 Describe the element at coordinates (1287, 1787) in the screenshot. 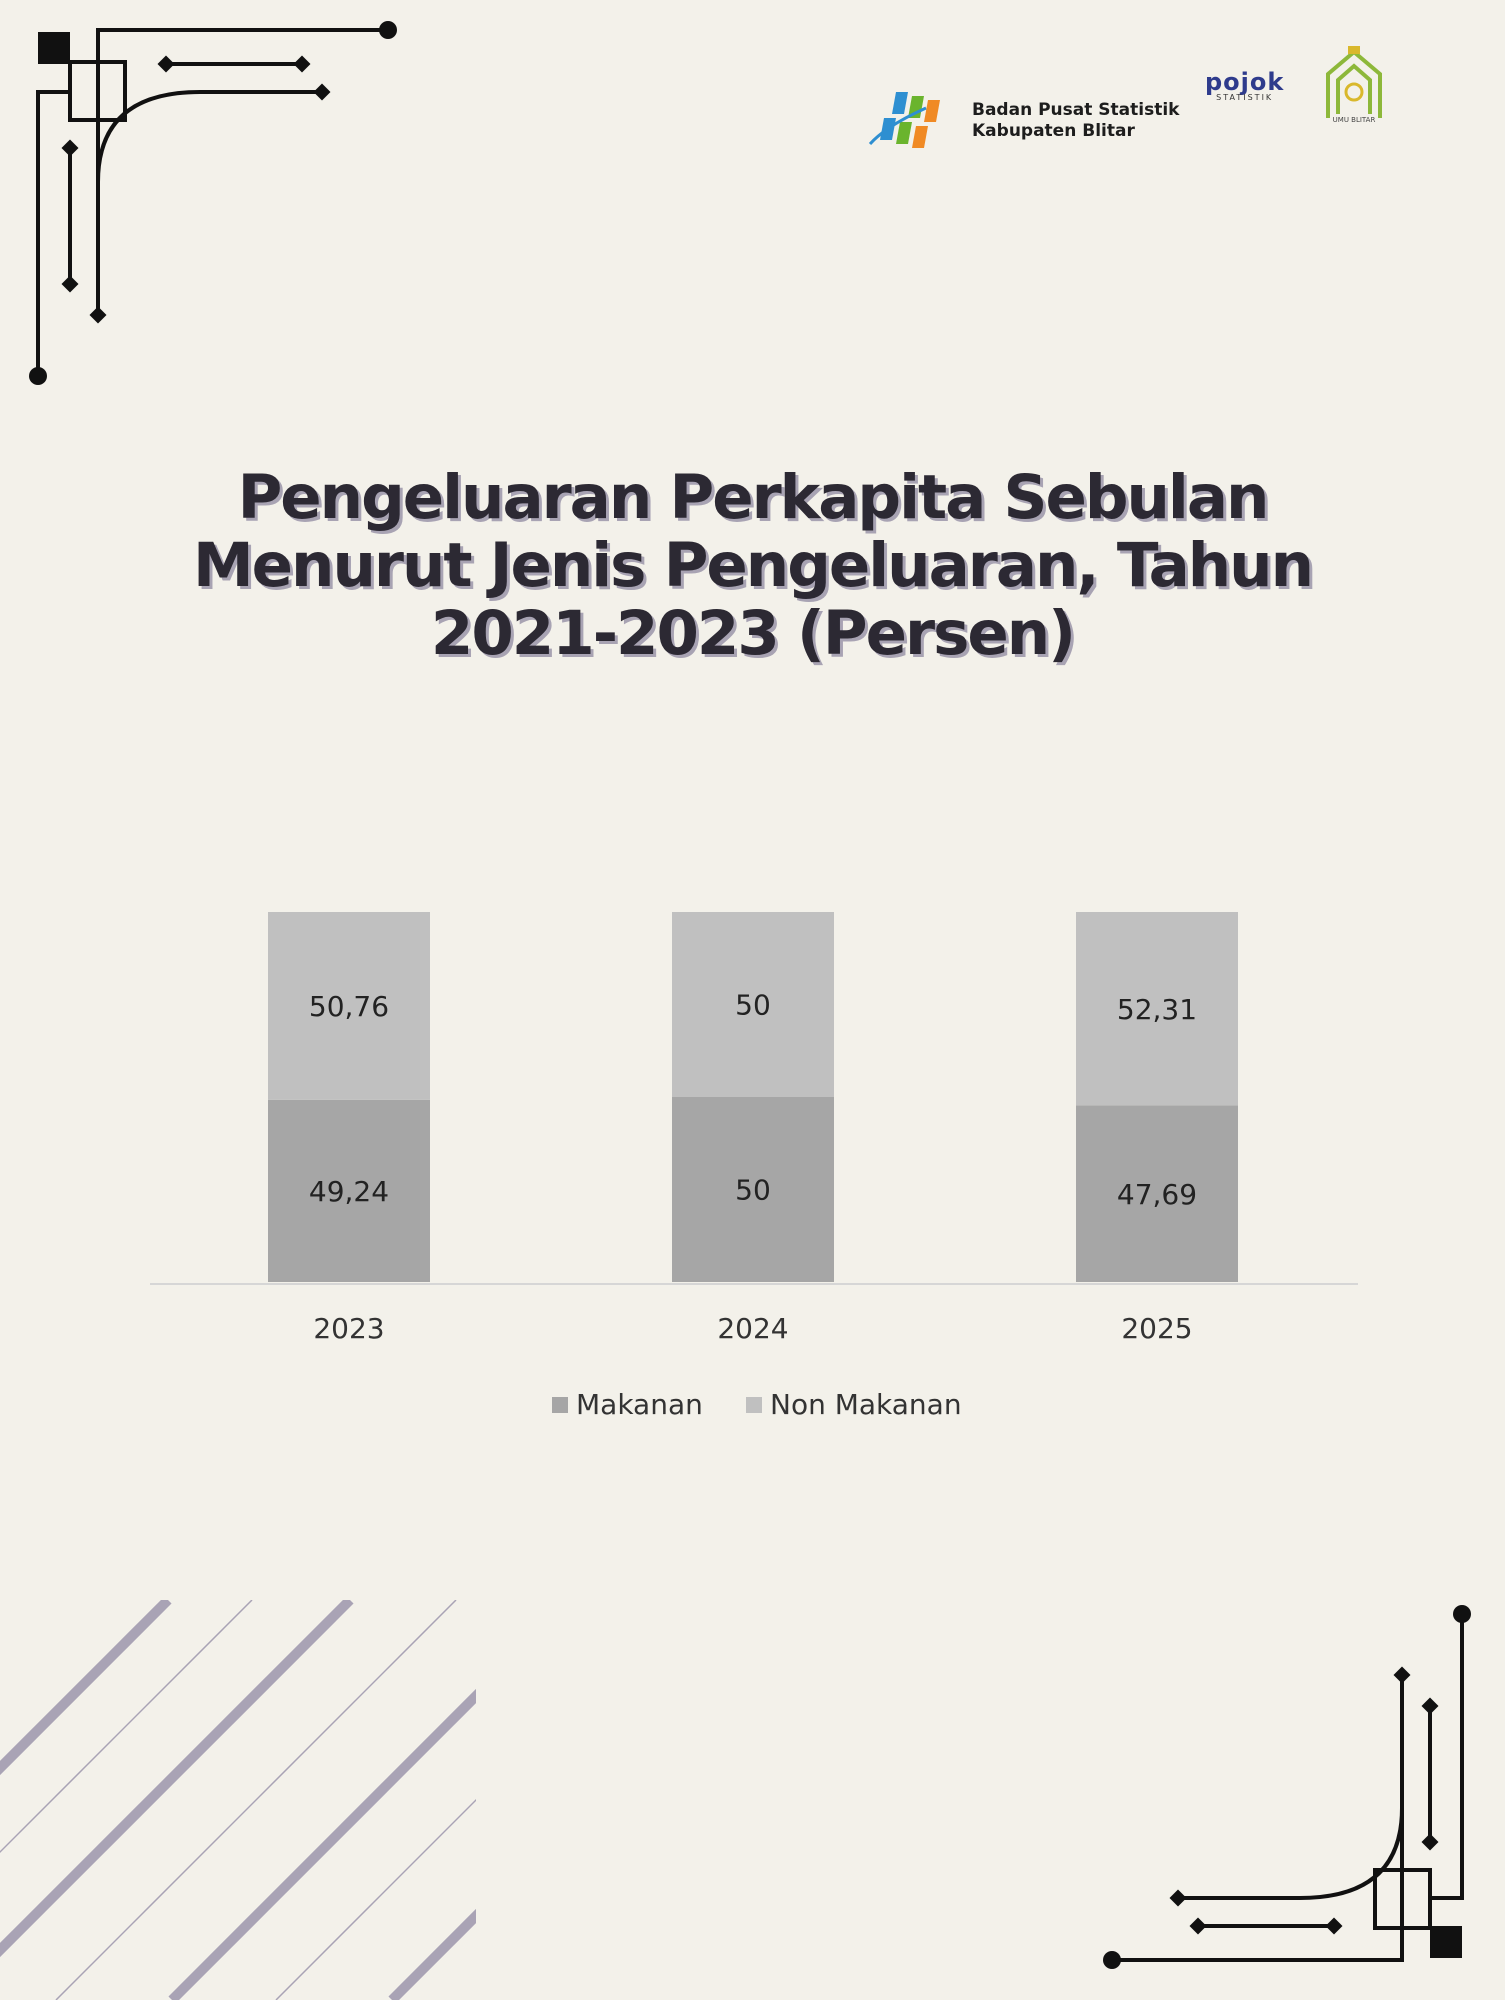

I see `corner-decoration-bottom-right` at that location.